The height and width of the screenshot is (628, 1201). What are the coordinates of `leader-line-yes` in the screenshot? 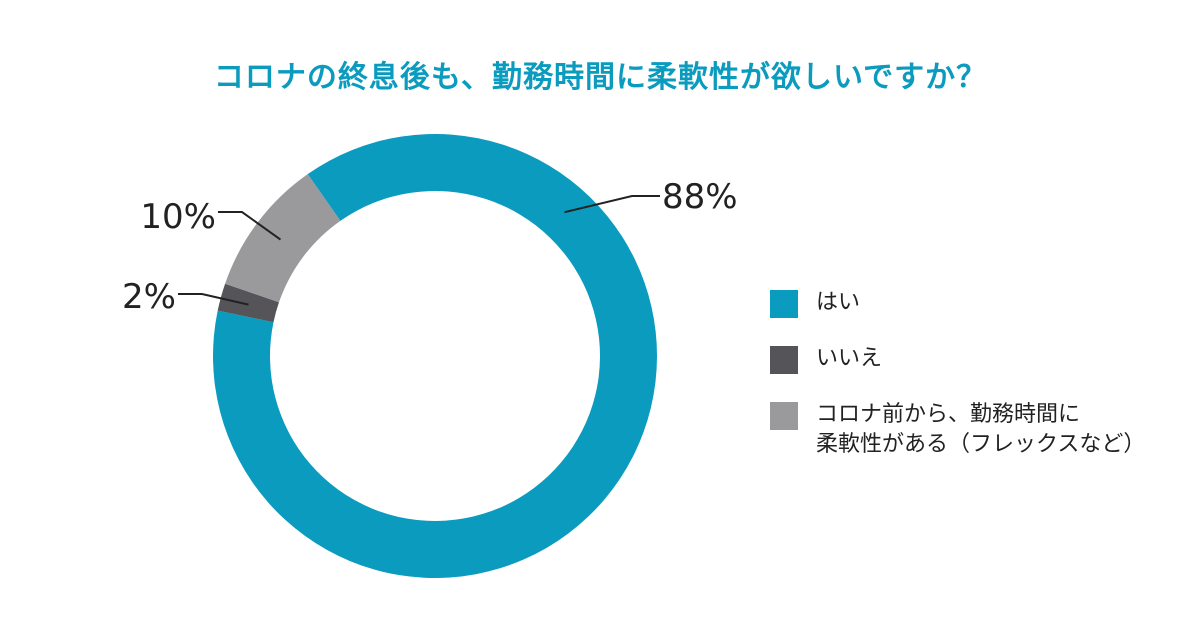 It's located at (612, 204).